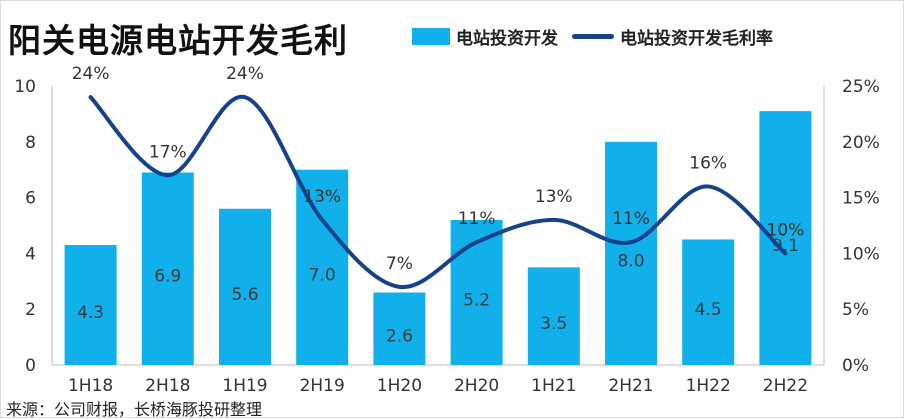 The height and width of the screenshot is (420, 904). What do you see at coordinates (855, 366) in the screenshot?
I see `y-right-tick-label: 0%` at bounding box center [855, 366].